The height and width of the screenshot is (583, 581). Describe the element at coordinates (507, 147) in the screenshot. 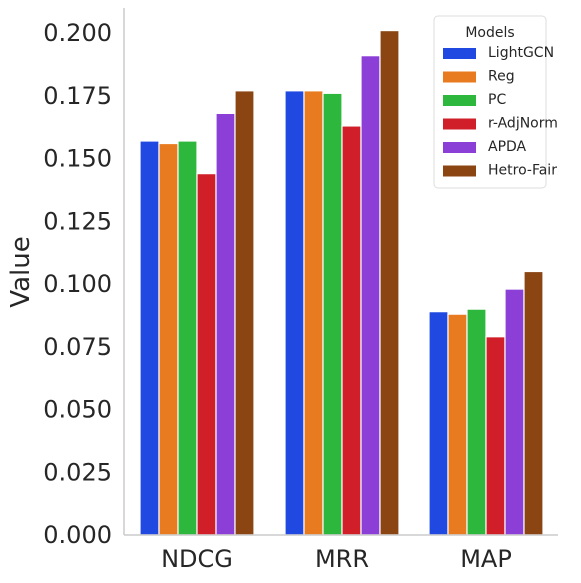

I see `legend-label: APDA` at that location.